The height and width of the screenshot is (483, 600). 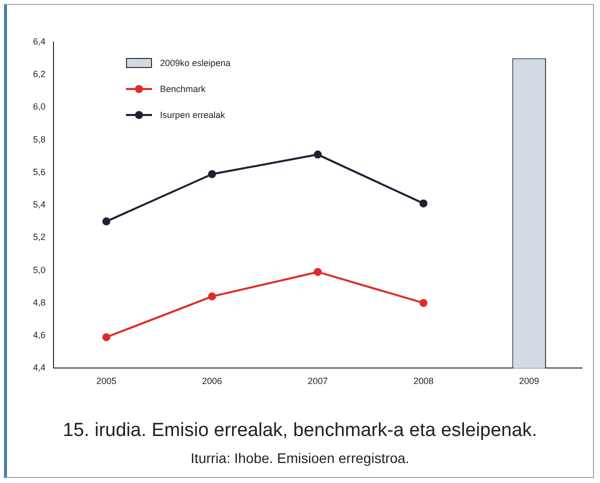 I want to click on x-tick-label: 2006, so click(x=212, y=381).